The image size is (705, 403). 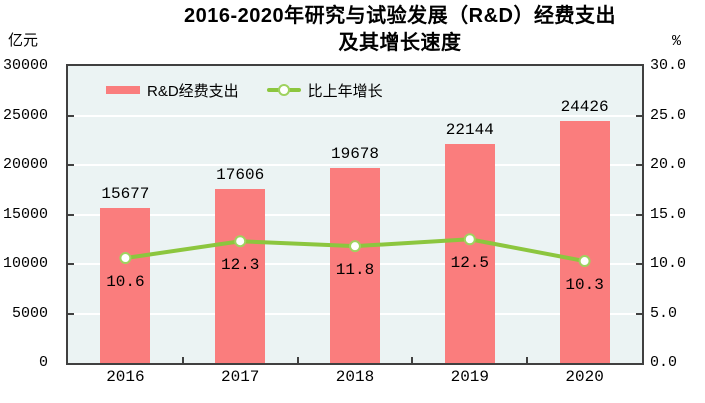 What do you see at coordinates (668, 214) in the screenshot?
I see `right-axis-tick-label: 15.0` at bounding box center [668, 214].